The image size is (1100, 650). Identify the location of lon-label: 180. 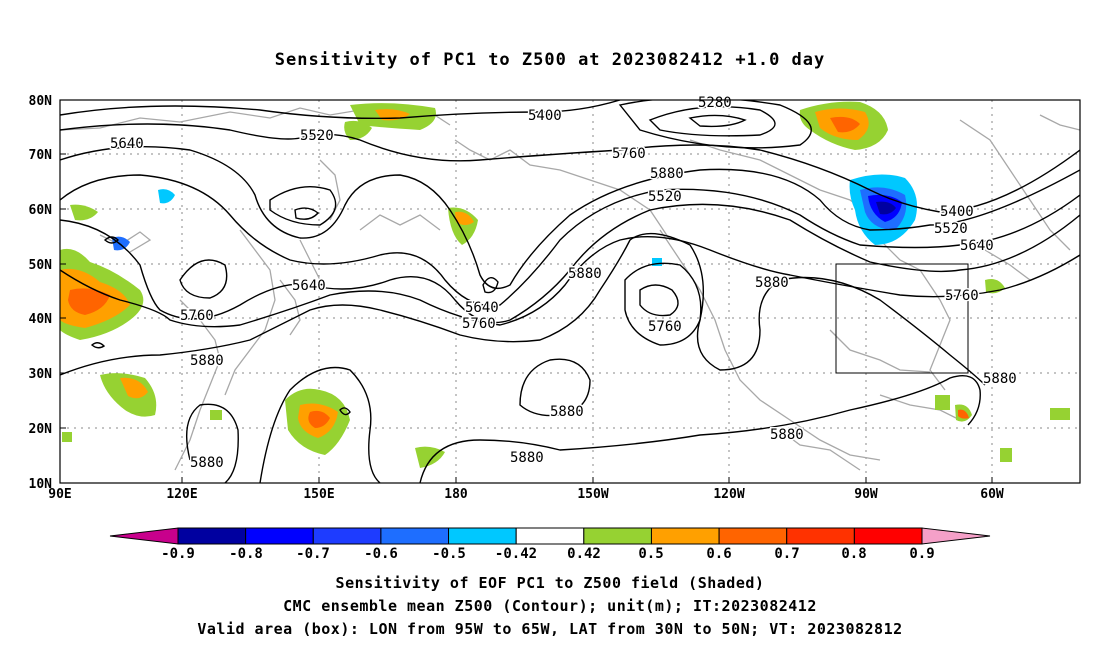
(456, 494).